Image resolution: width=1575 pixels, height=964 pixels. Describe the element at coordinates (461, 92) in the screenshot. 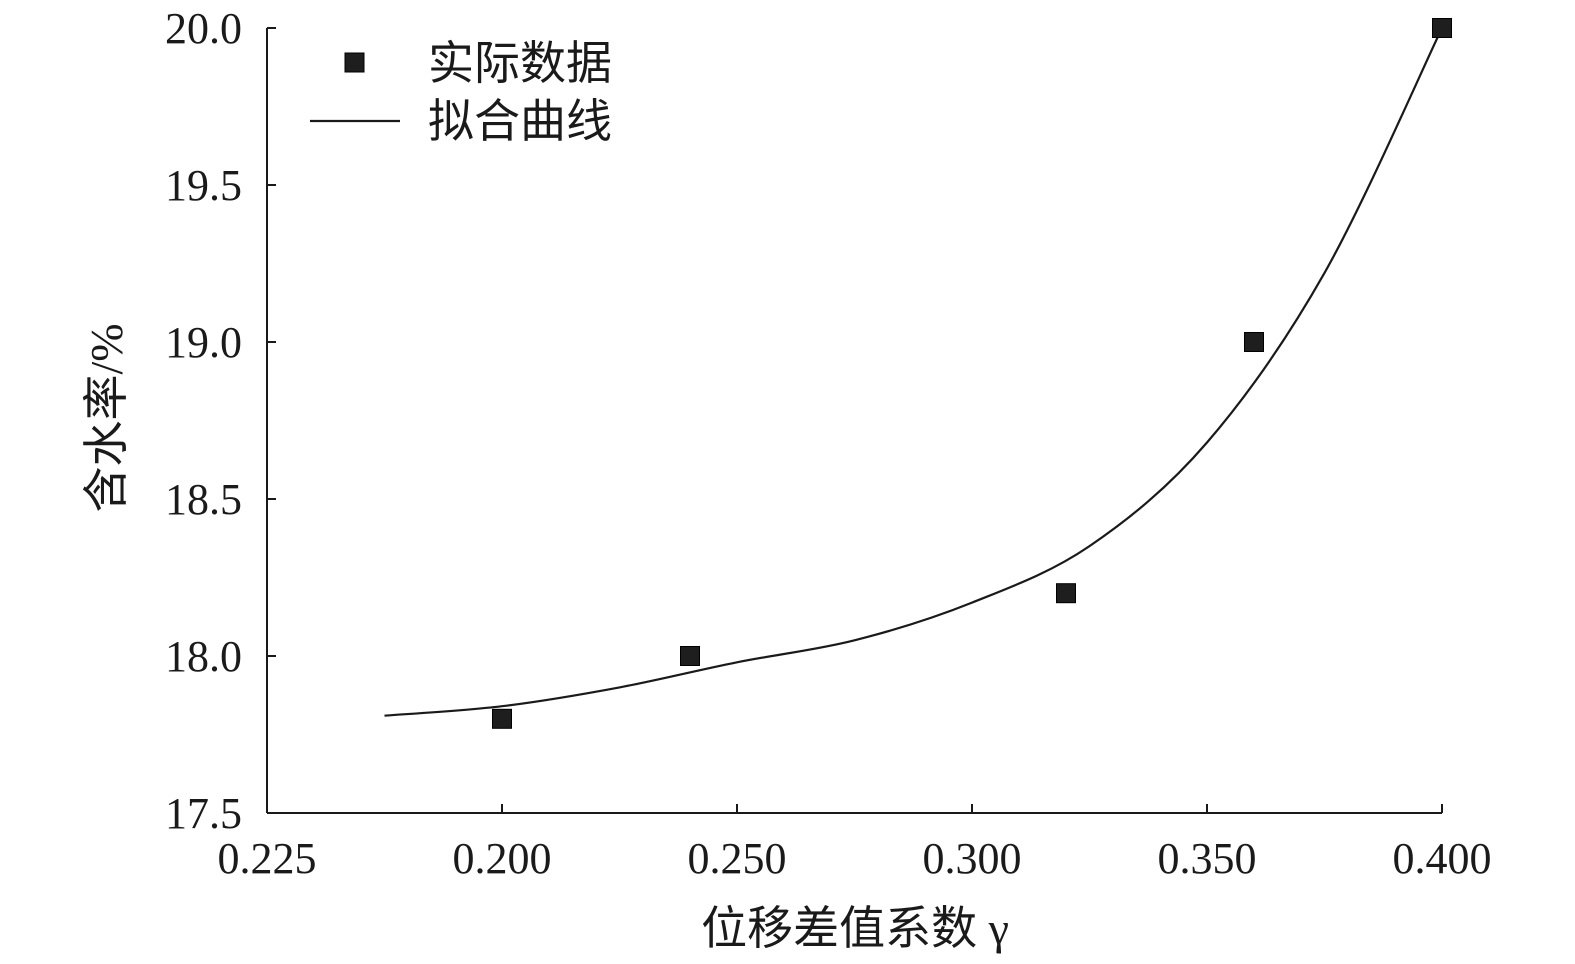

I see `legend: 实际数据 拟合曲线` at that location.